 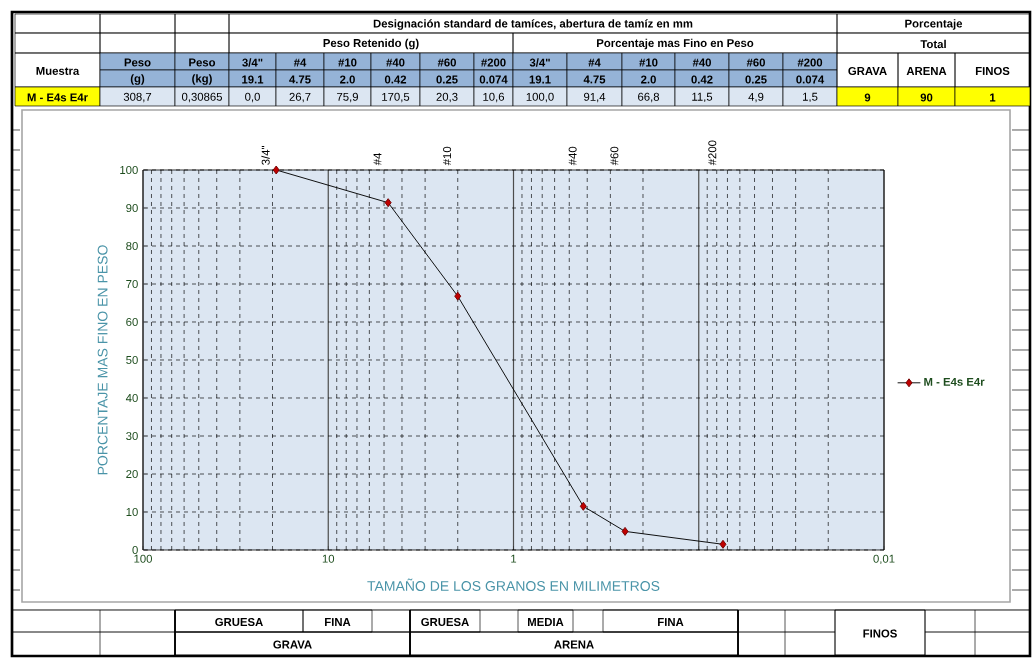 What do you see at coordinates (252, 97) in the screenshot?
I see `text: 0,0` at bounding box center [252, 97].